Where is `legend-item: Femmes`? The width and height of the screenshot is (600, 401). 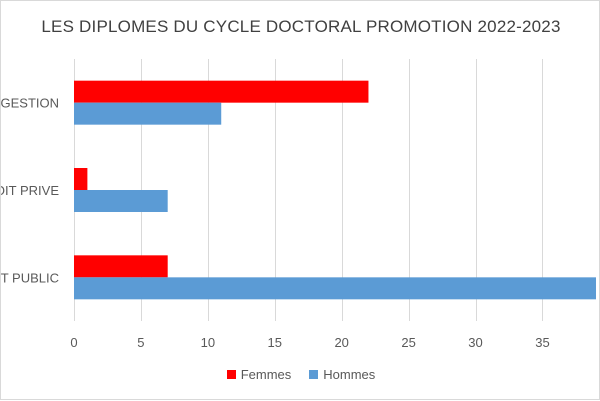
legend-item: Femmes is located at coordinates (259, 374).